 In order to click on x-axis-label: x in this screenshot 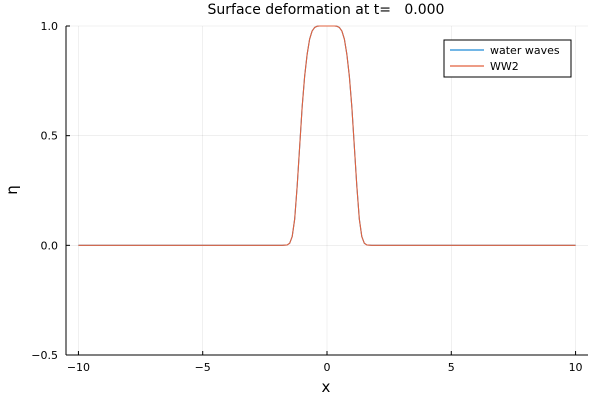, I will do `click(326, 387)`.